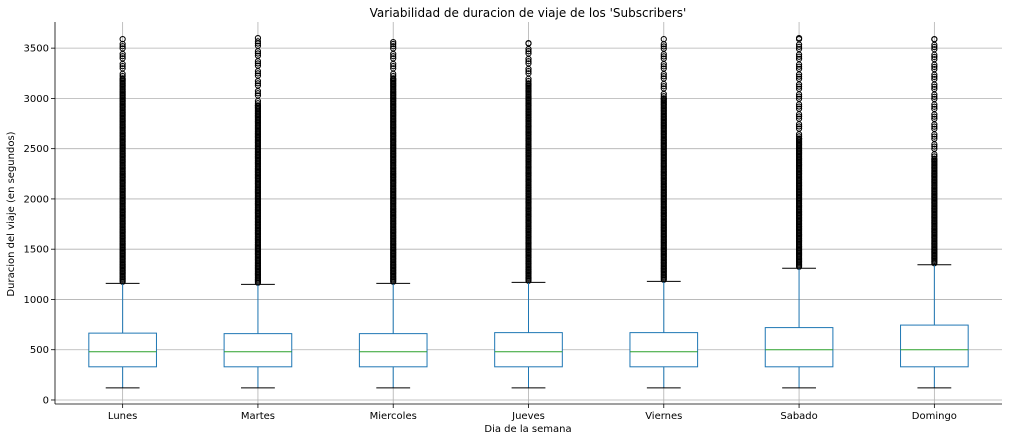  What do you see at coordinates (393, 416) in the screenshot?
I see `x-tick-label: Miercoles` at bounding box center [393, 416].